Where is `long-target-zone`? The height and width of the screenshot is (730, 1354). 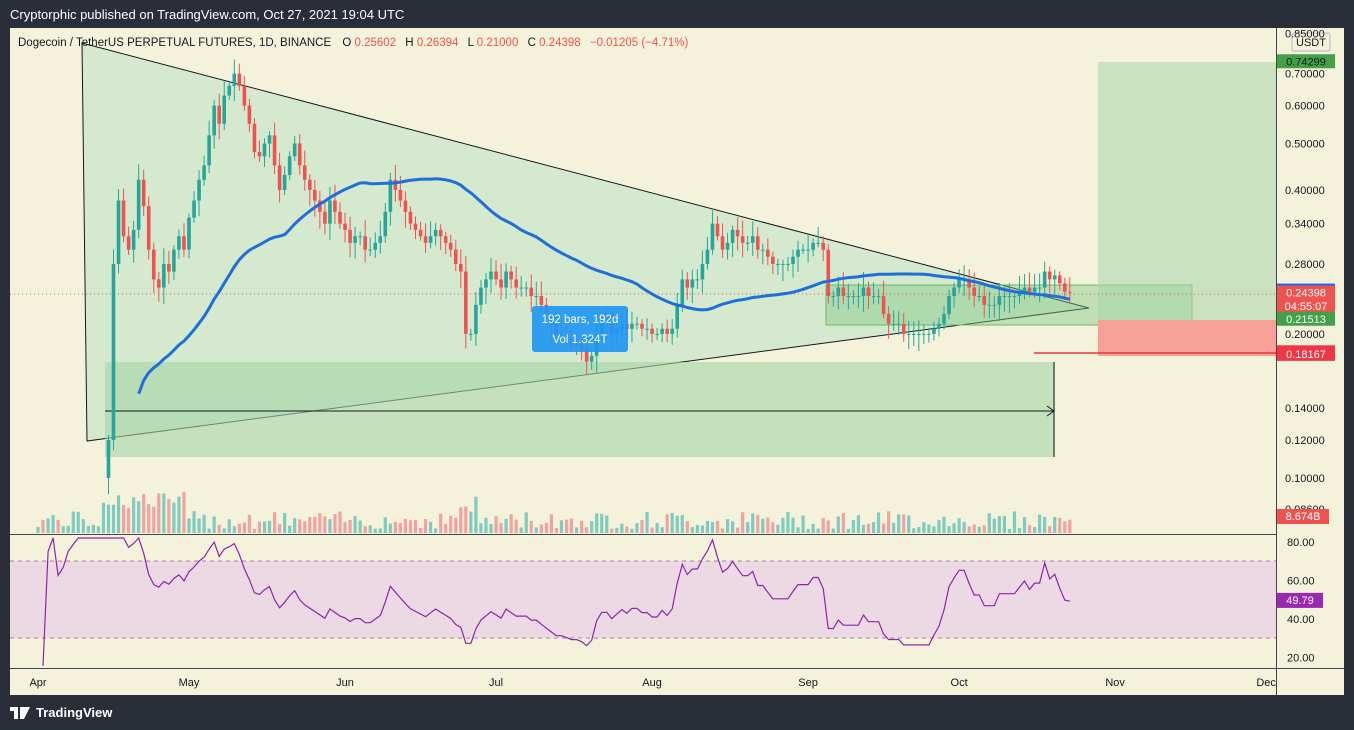
long-target-zone is located at coordinates (1187, 191).